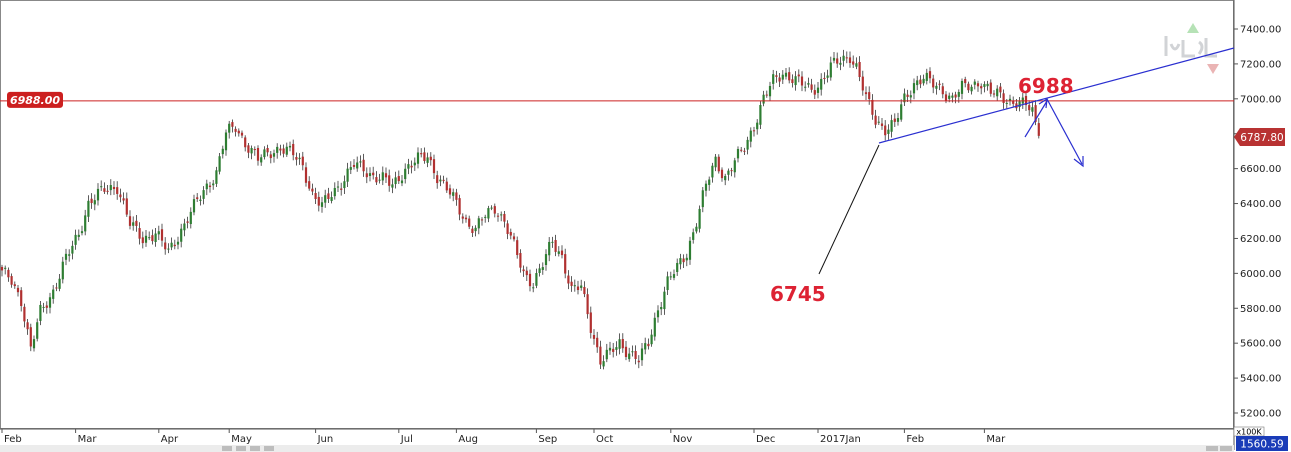  Describe the element at coordinates (88, 439) in the screenshot. I see `x-tick-label: Mar` at that location.